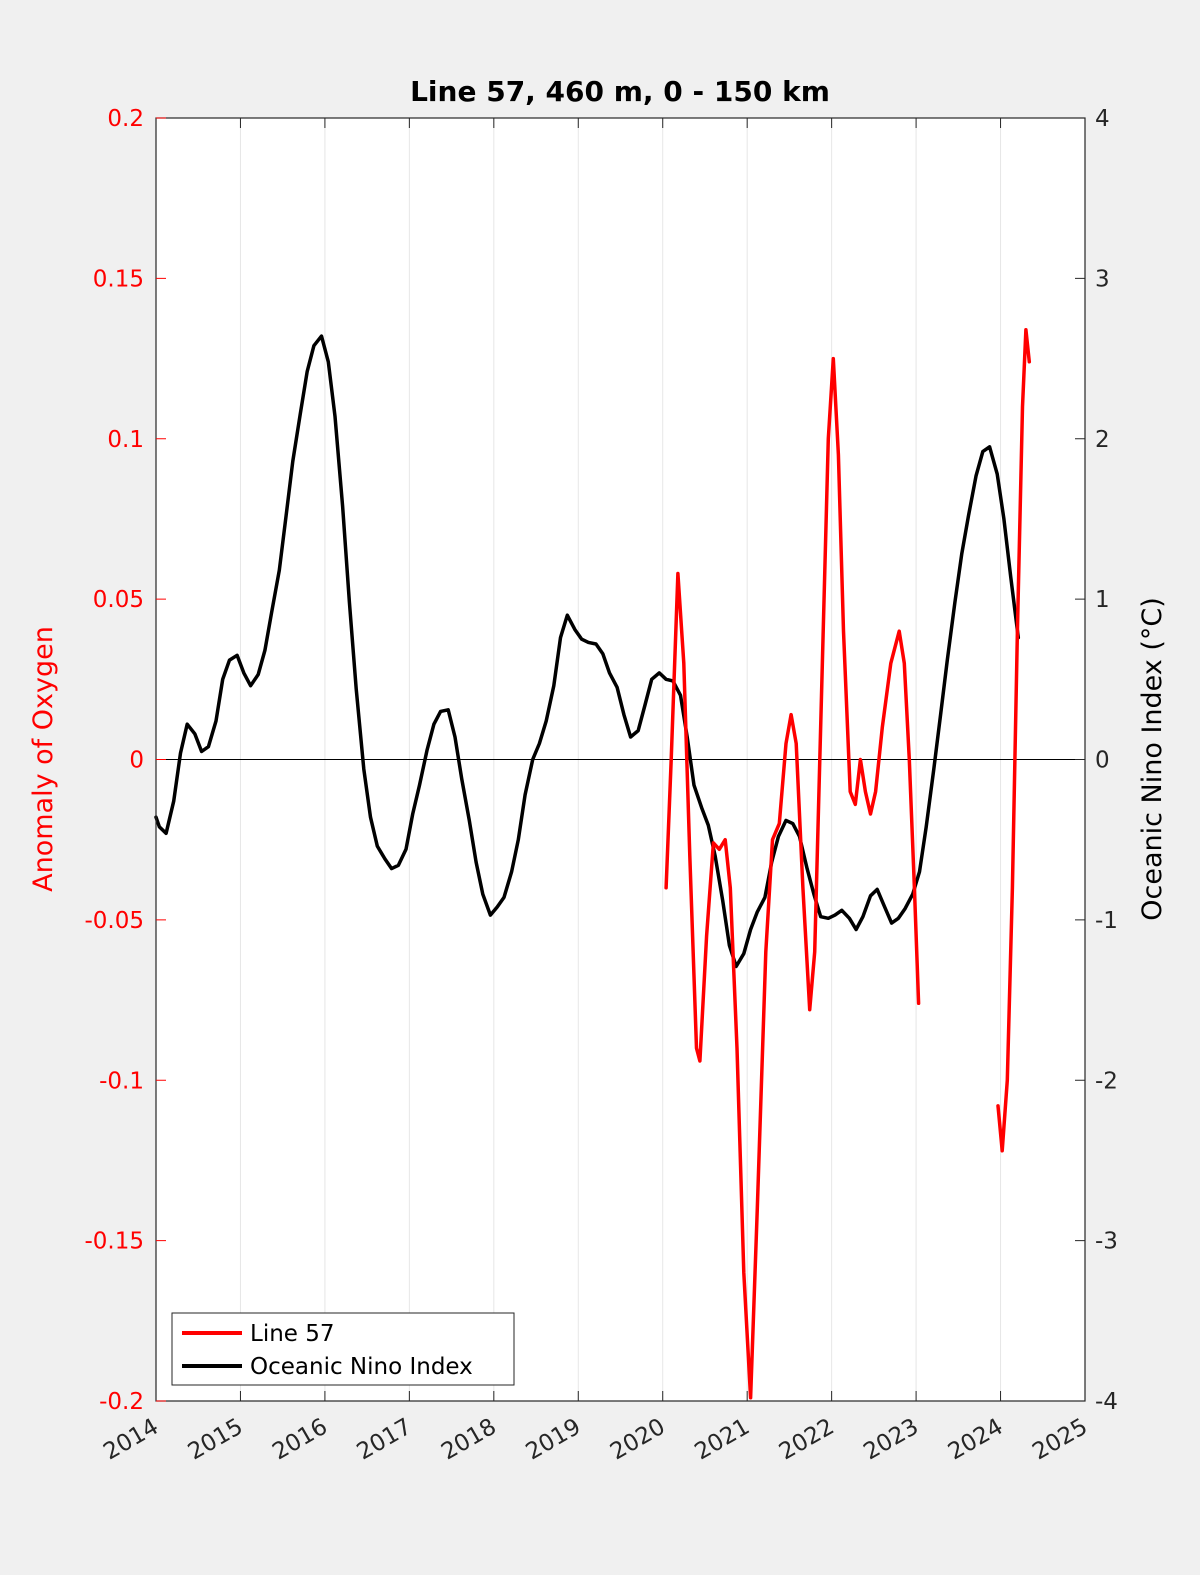 The width and height of the screenshot is (1200, 1575). I want to click on left-y-axis-label: Anomaly of Oxygen, so click(43, 759).